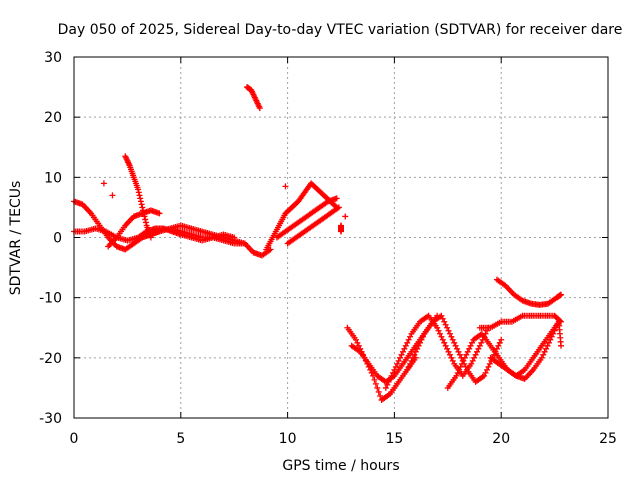  I want to click on y-tick-label: 10, so click(53, 178).